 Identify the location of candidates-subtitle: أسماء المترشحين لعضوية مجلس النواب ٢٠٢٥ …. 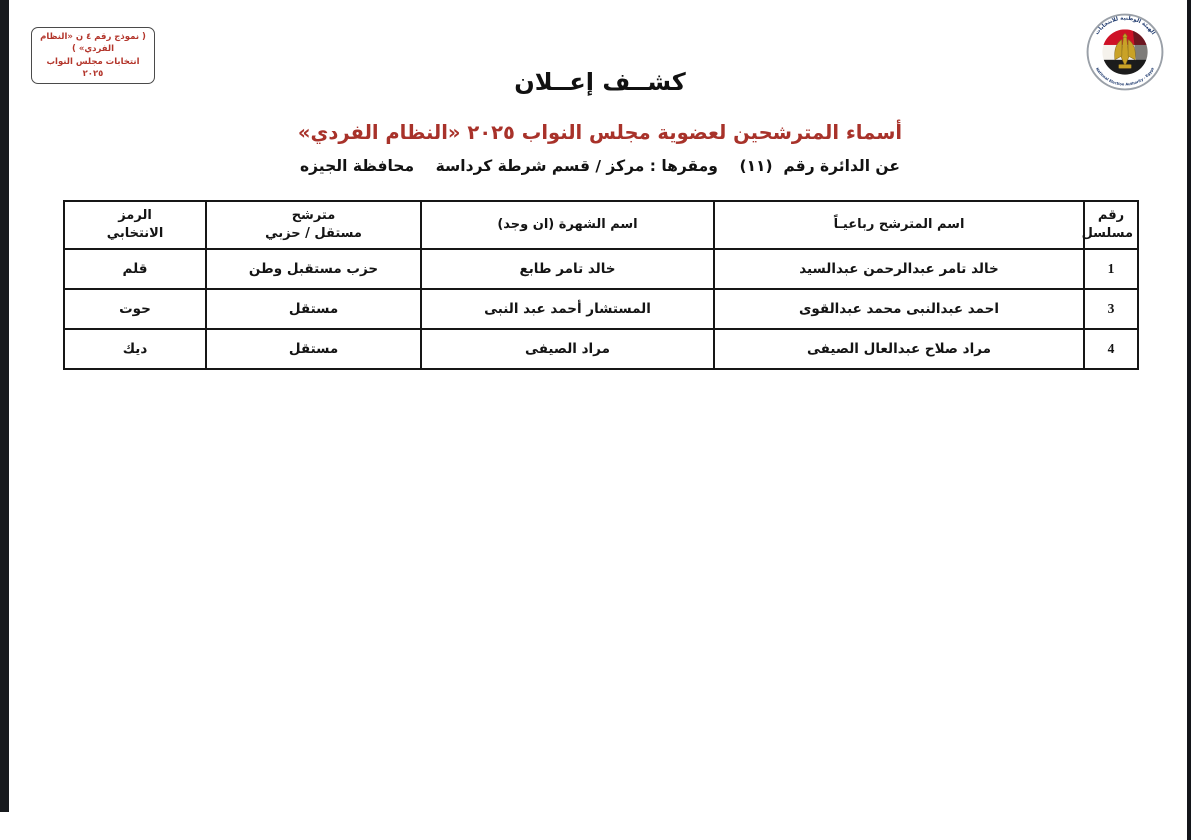
(600, 132).